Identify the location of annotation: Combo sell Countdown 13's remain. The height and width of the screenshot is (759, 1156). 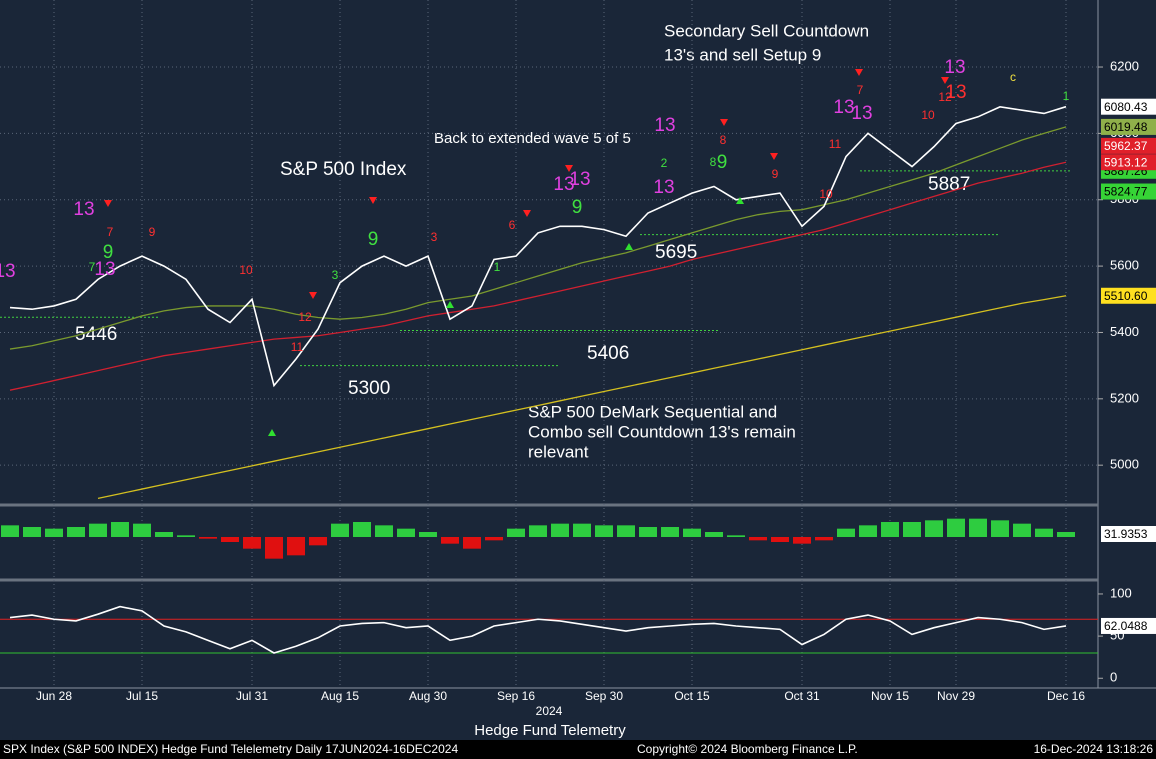
(662, 431).